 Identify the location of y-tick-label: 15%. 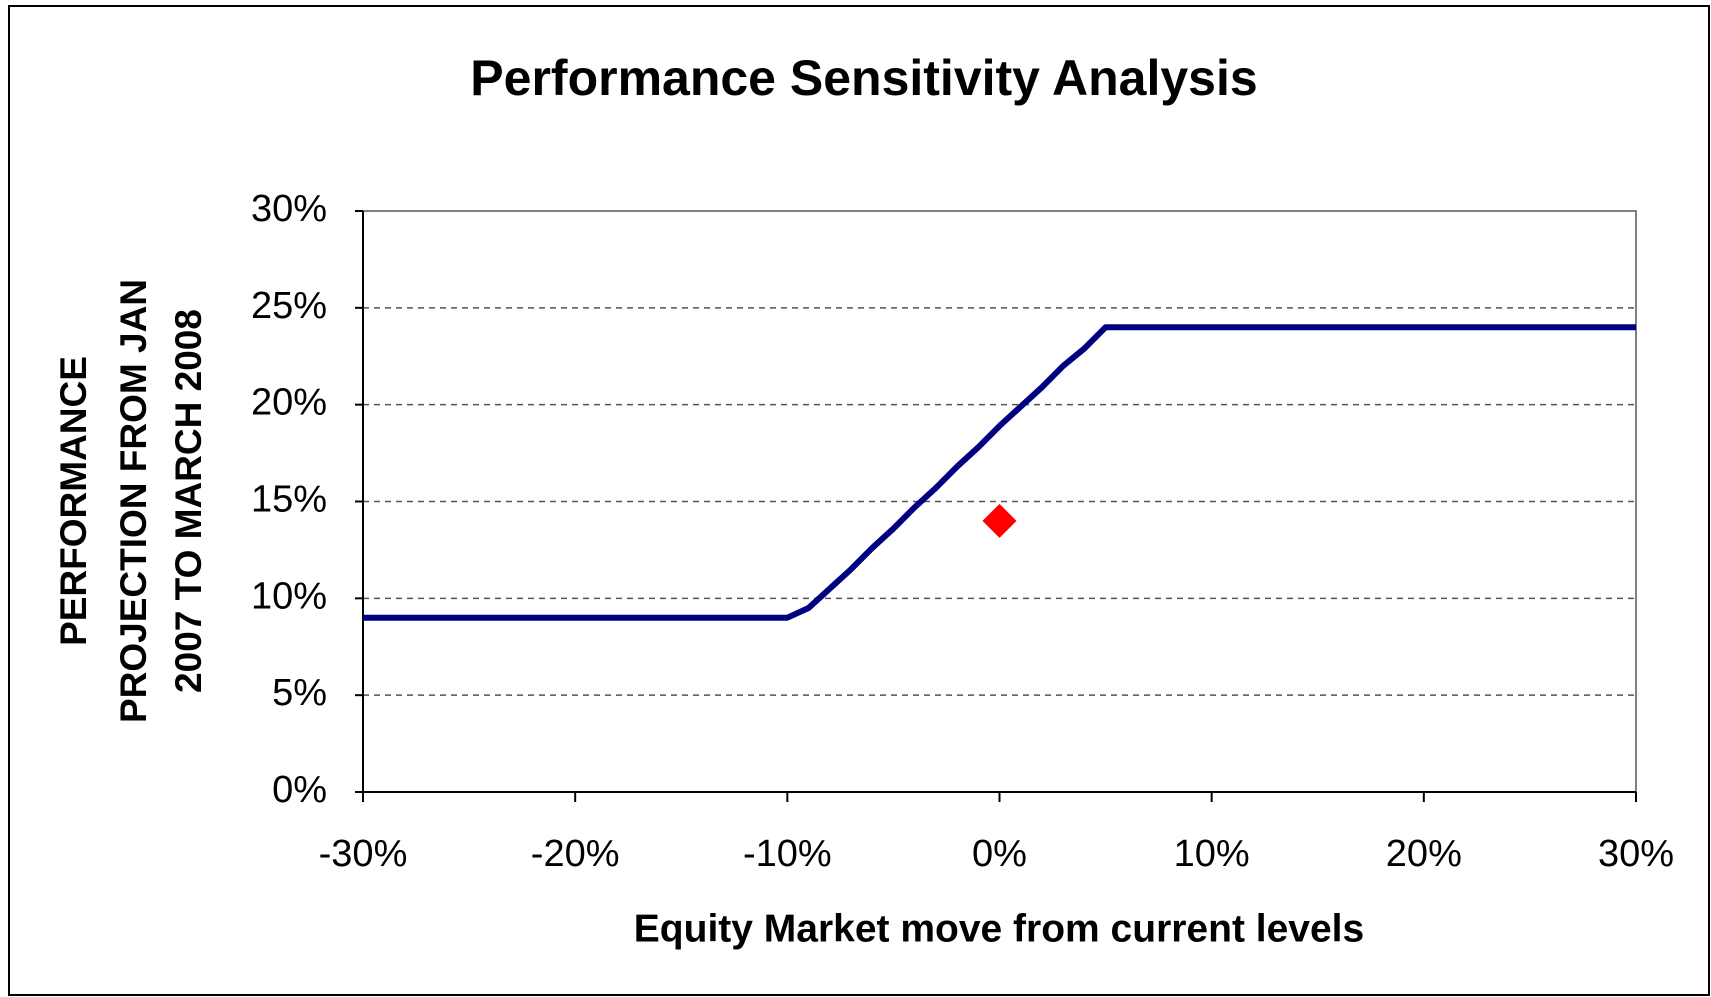
(289, 500).